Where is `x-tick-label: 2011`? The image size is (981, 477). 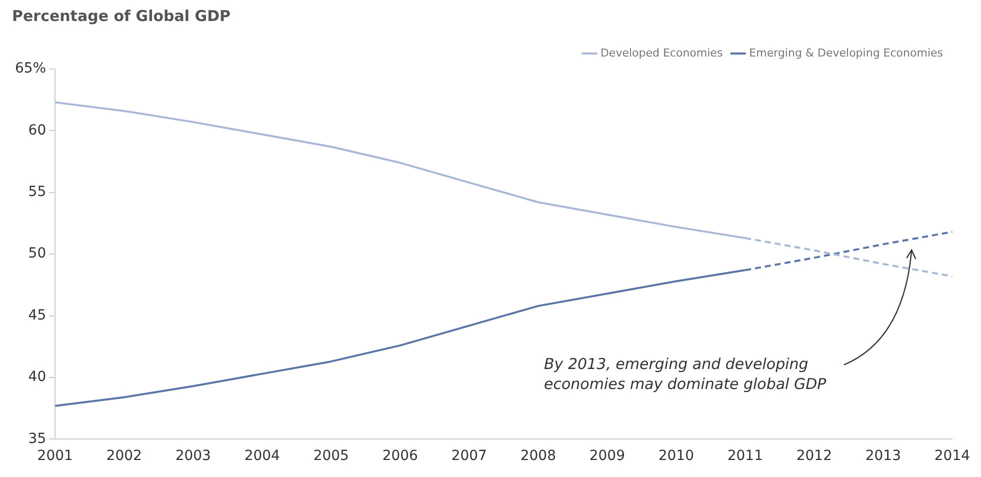
x-tick-label: 2011 is located at coordinates (745, 456).